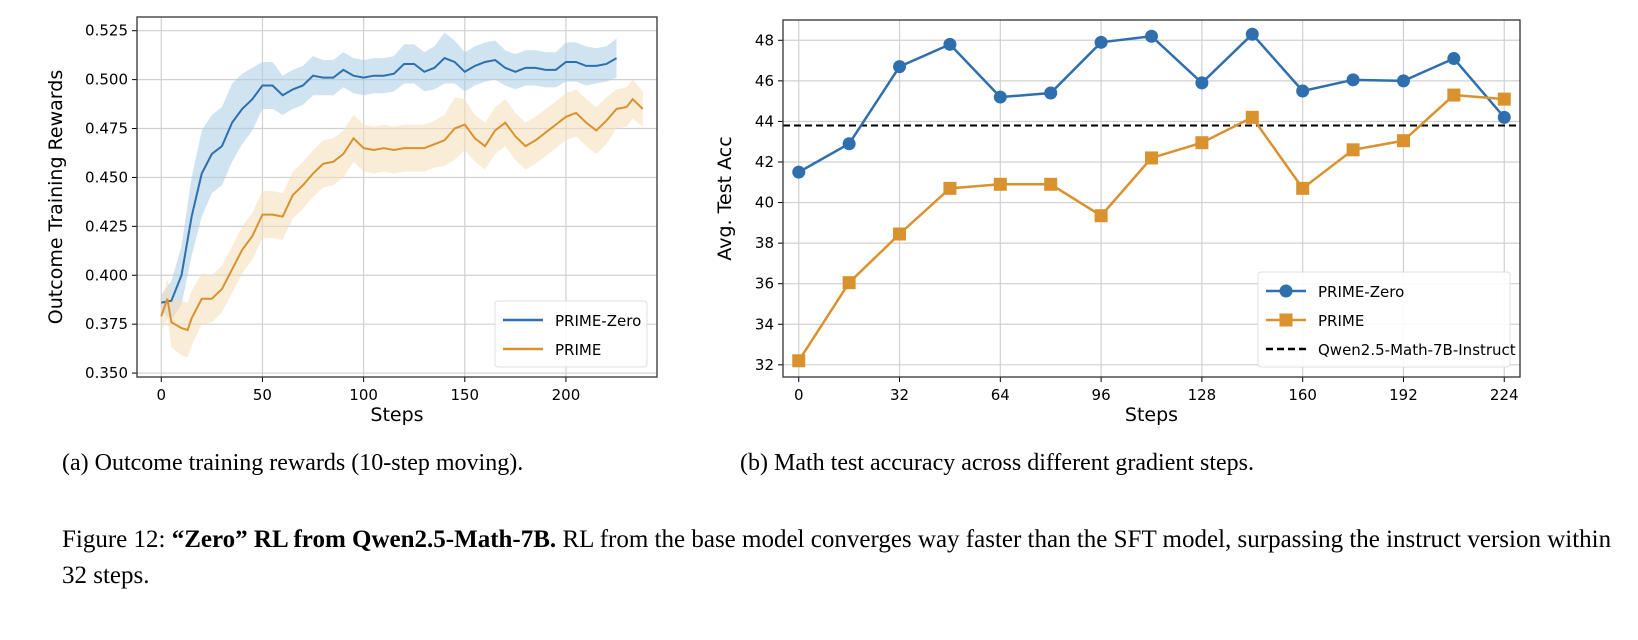  What do you see at coordinates (764, 162) in the screenshot?
I see `y-tick-label: 42` at bounding box center [764, 162].